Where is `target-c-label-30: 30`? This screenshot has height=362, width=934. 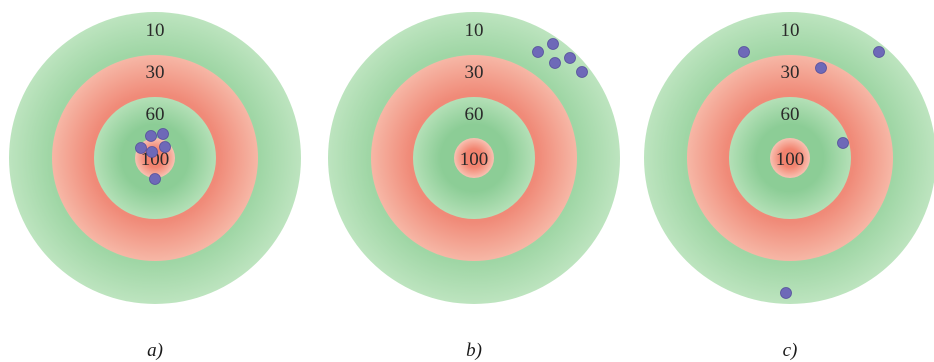
target-c-label-30: 30 is located at coordinates (790, 72).